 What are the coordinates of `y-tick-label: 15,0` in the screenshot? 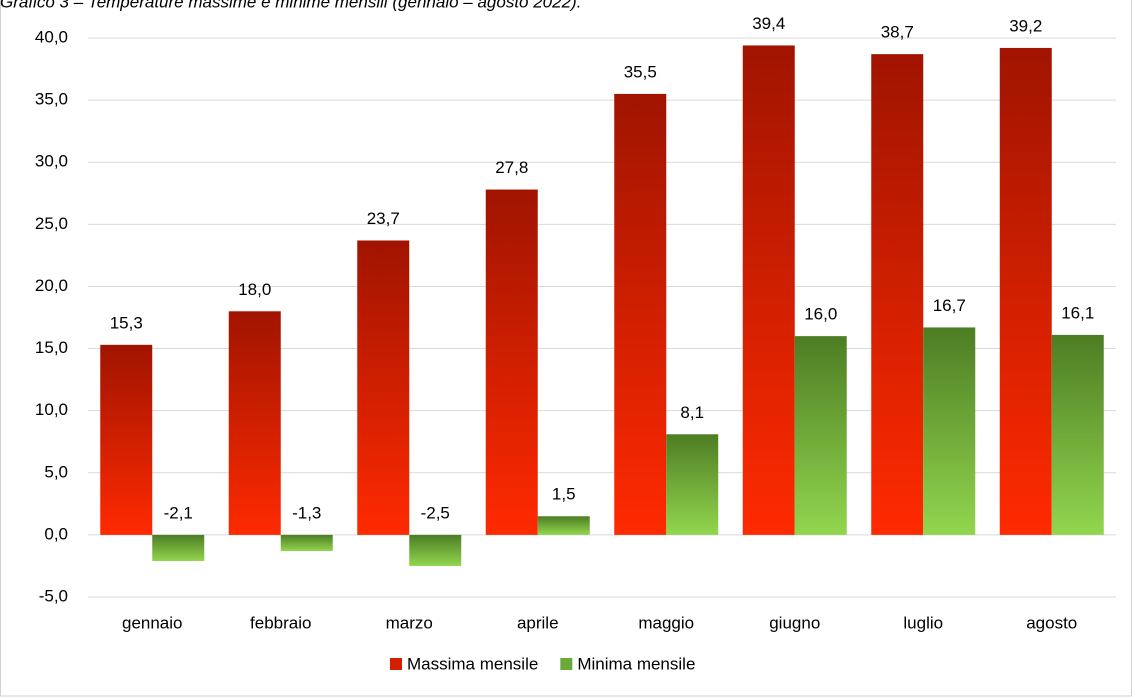 It's located at (51, 347).